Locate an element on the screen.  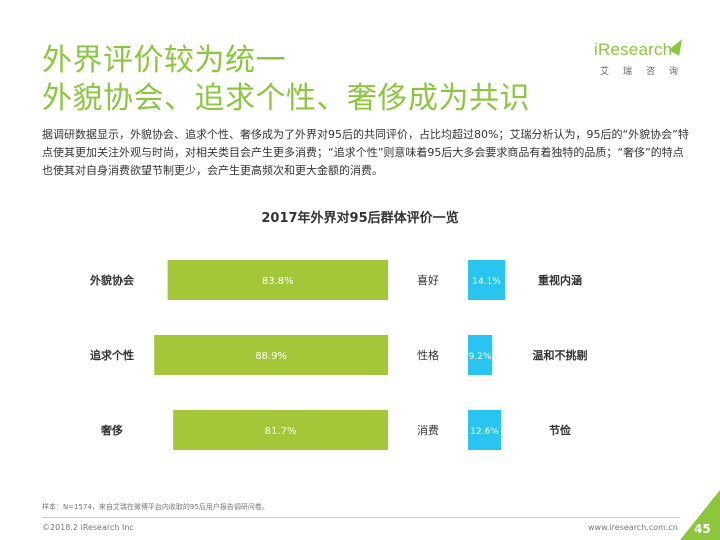
chart-title: 2017年外界对95后群体评价一览 is located at coordinates (360, 218).